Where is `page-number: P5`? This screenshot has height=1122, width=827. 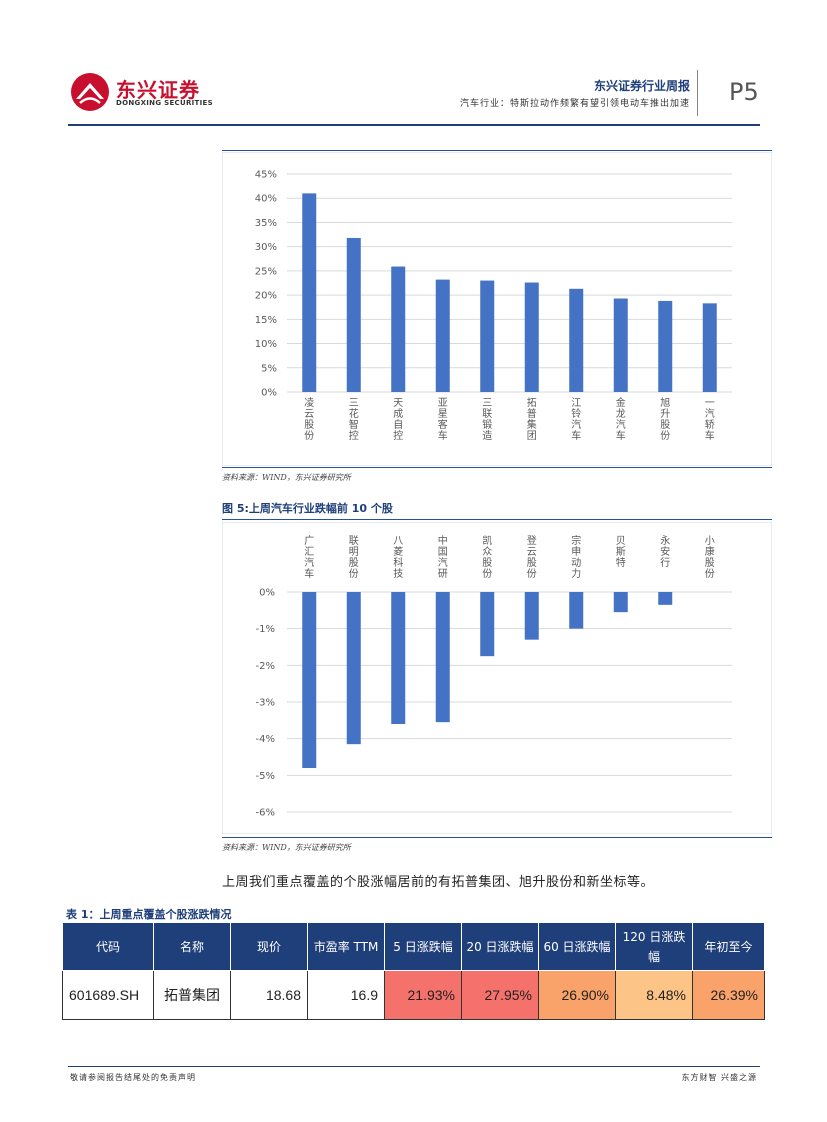 page-number: P5 is located at coordinates (744, 92).